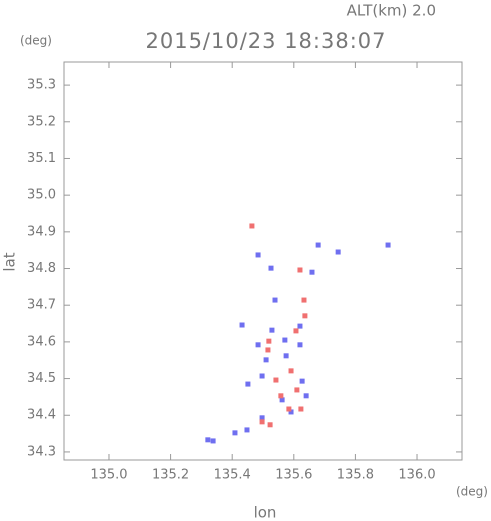 This screenshot has width=491, height=521. I want to click on x-tick-label: 136.0, so click(416, 475).